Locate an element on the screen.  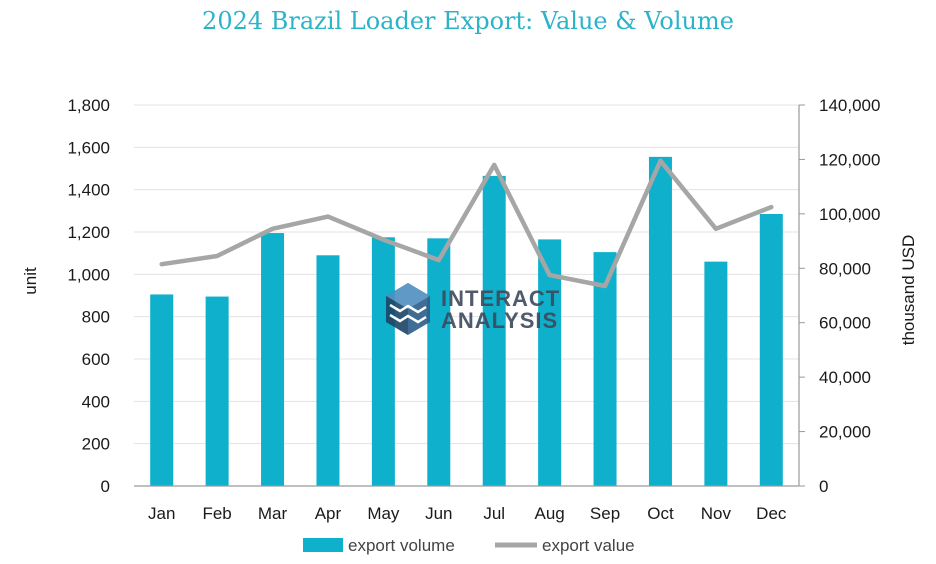
x-axis-ticks: Jan Feb Mar Apr May Jun Jul Aug Sep Oct Nov Dec is located at coordinates (467, 513).